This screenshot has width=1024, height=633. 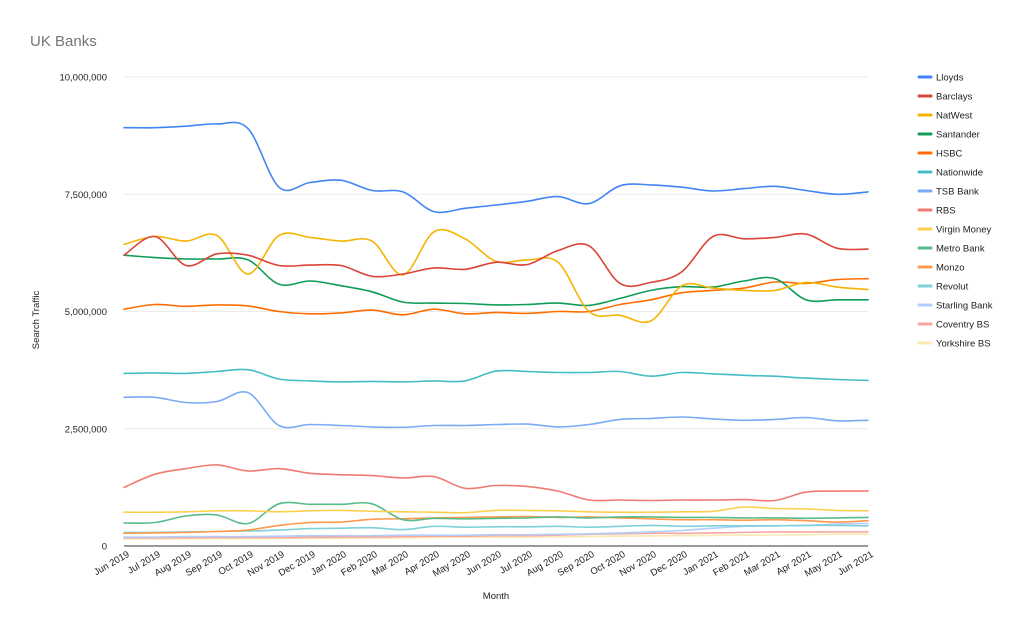 I want to click on y-tick-label: 0, so click(x=104, y=547).